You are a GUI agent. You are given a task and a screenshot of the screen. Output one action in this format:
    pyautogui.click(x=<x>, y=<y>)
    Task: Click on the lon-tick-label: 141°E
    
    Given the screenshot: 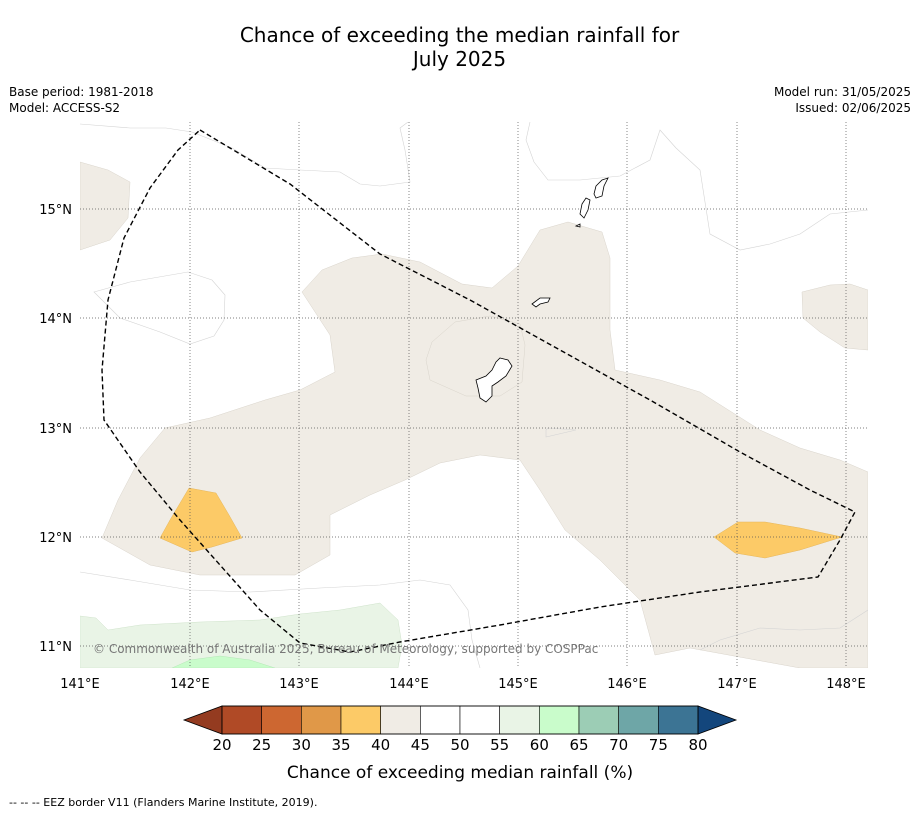 What is the action you would take?
    pyautogui.click(x=80, y=684)
    